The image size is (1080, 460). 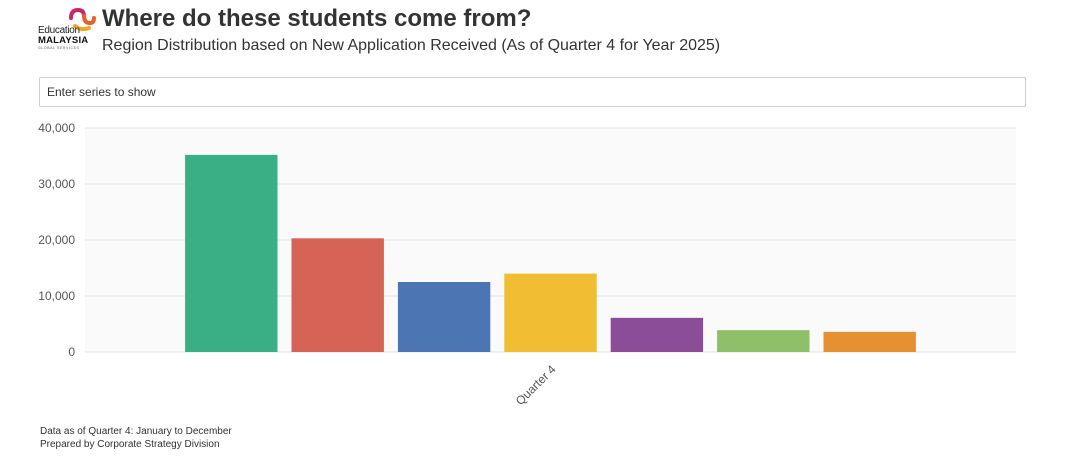 I want to click on logo-mark-icon, so click(x=82, y=19).